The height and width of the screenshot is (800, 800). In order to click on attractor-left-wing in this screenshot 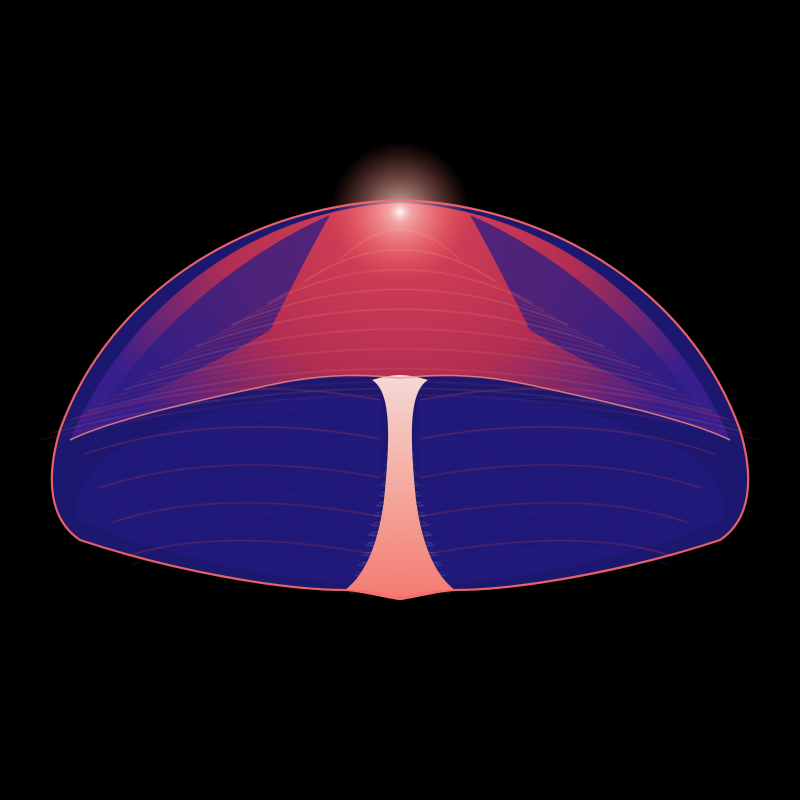, I will do `click(215, 312)`.